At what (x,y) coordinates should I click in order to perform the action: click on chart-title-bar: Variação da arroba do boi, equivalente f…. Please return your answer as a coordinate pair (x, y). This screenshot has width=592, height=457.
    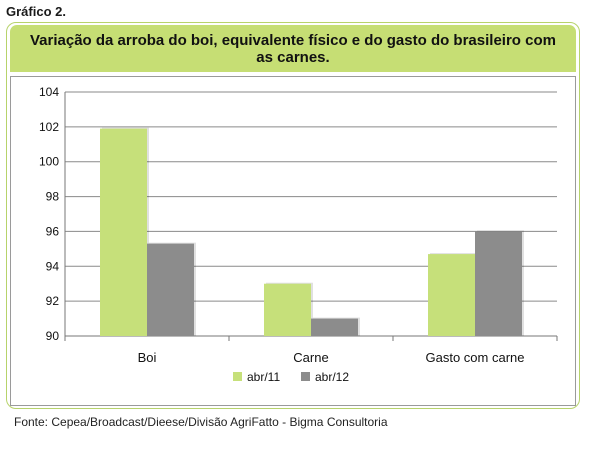
    Looking at the image, I should click on (293, 48).